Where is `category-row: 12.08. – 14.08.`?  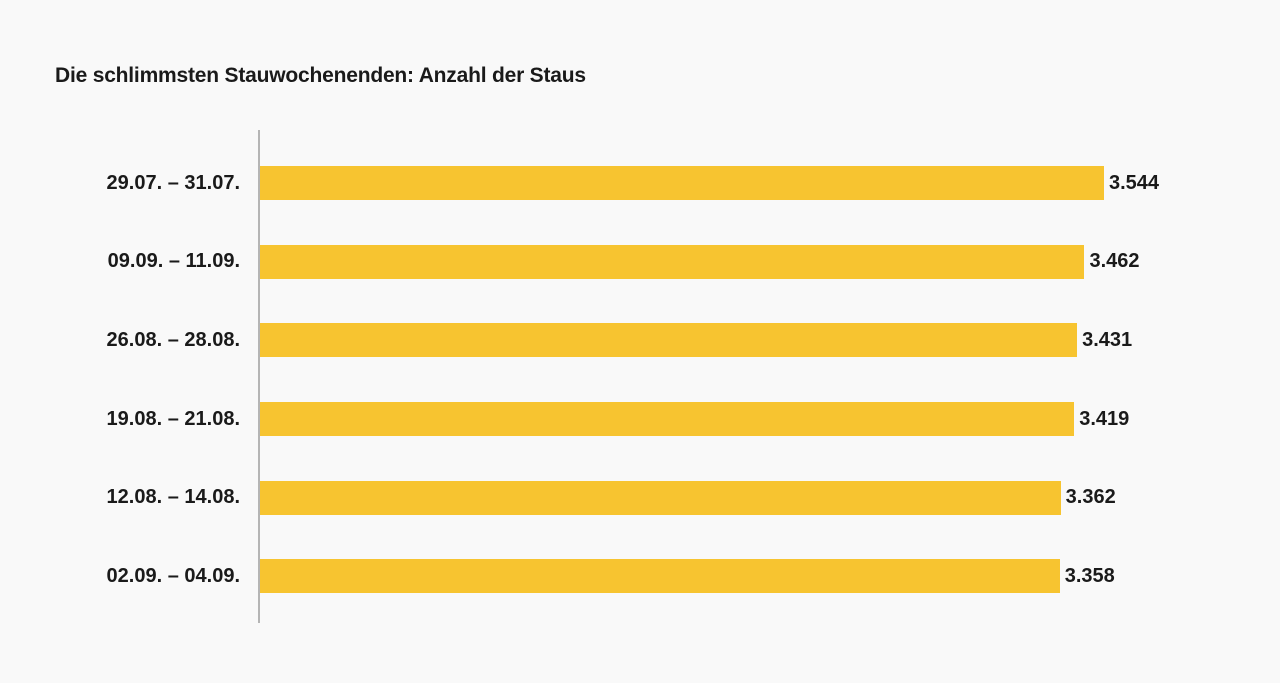 category-row: 12.08. – 14.08. is located at coordinates (129, 497).